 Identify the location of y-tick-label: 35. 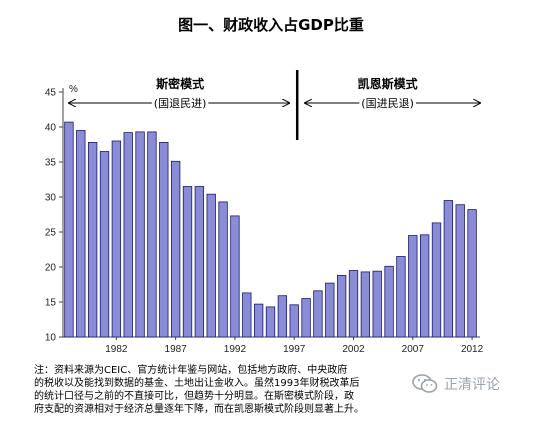
(51, 163).